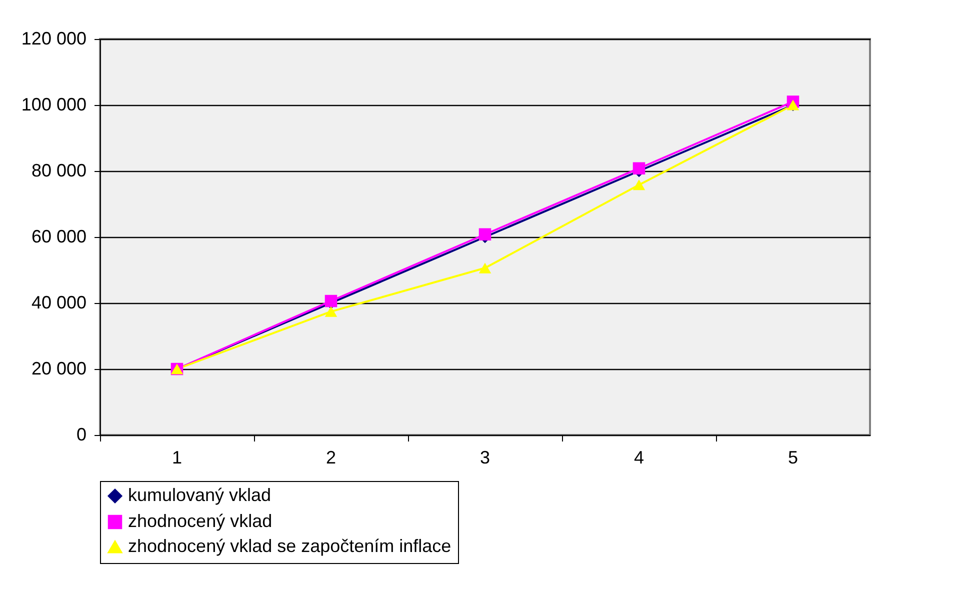 The width and height of the screenshot is (978, 612). What do you see at coordinates (331, 458) in the screenshot?
I see `x-tick-label: 2` at bounding box center [331, 458].